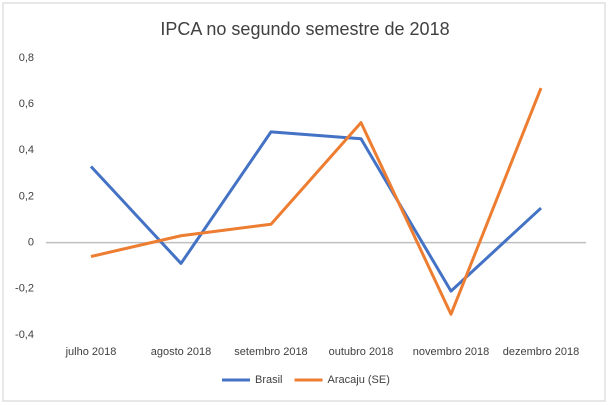 The height and width of the screenshot is (406, 610). Describe the element at coordinates (270, 352) in the screenshot. I see `x-tick-label: setembro 2018` at that location.